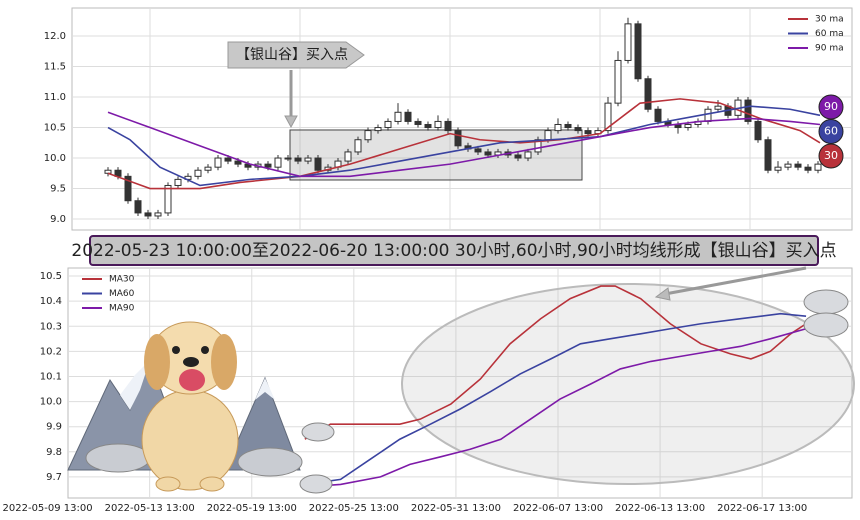  I want to click on legend-label: MA60, so click(122, 294).